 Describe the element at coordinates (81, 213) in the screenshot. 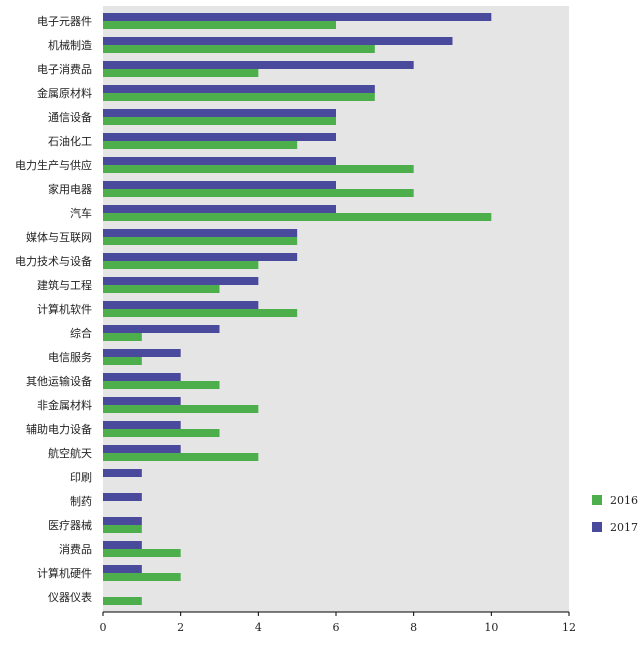

I see `category-label: 汽车` at that location.